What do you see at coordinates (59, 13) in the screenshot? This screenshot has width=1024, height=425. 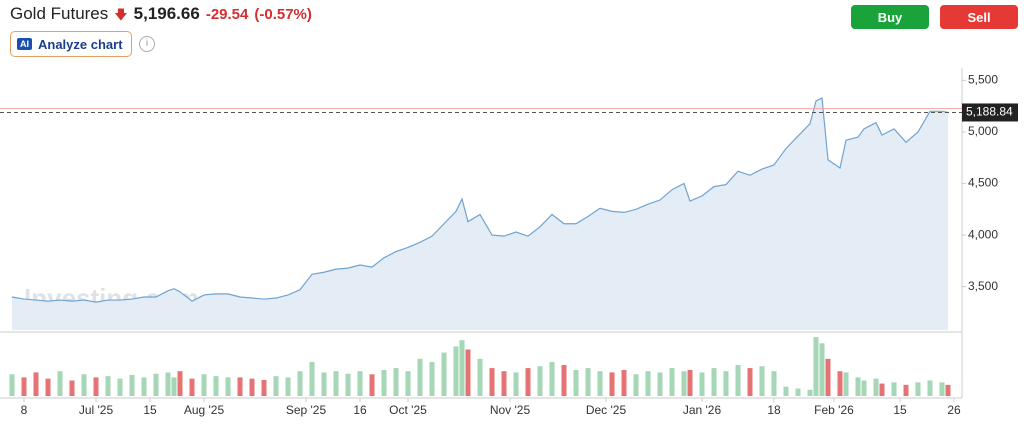 I see `instrument-name: Gold Futures` at bounding box center [59, 13].